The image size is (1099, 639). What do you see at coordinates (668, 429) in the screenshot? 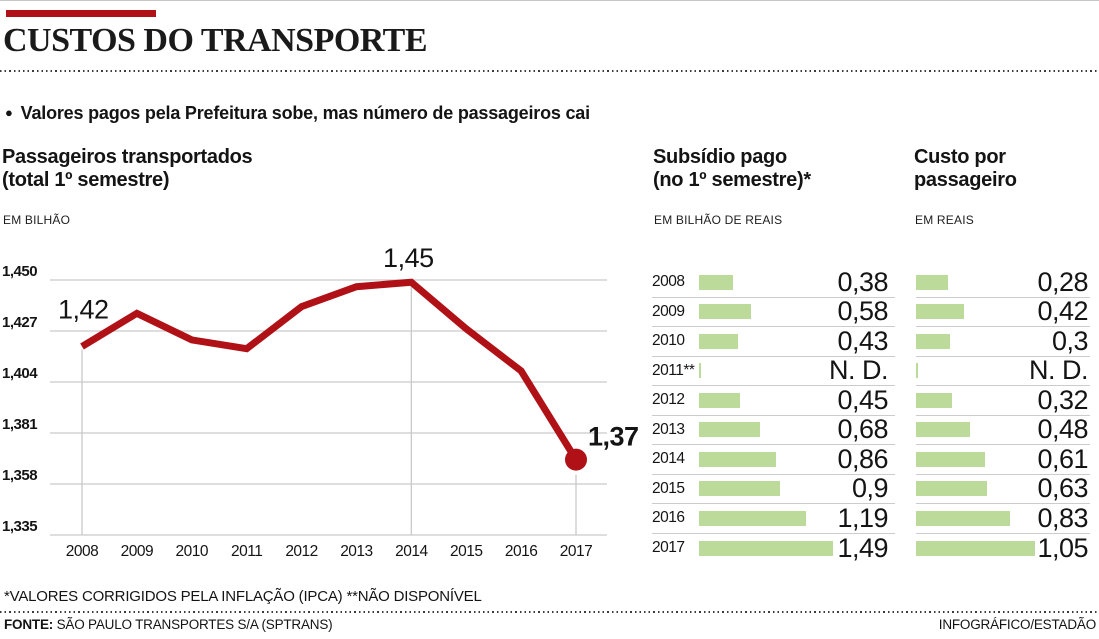
I see `year-label: 2013` at bounding box center [668, 429].